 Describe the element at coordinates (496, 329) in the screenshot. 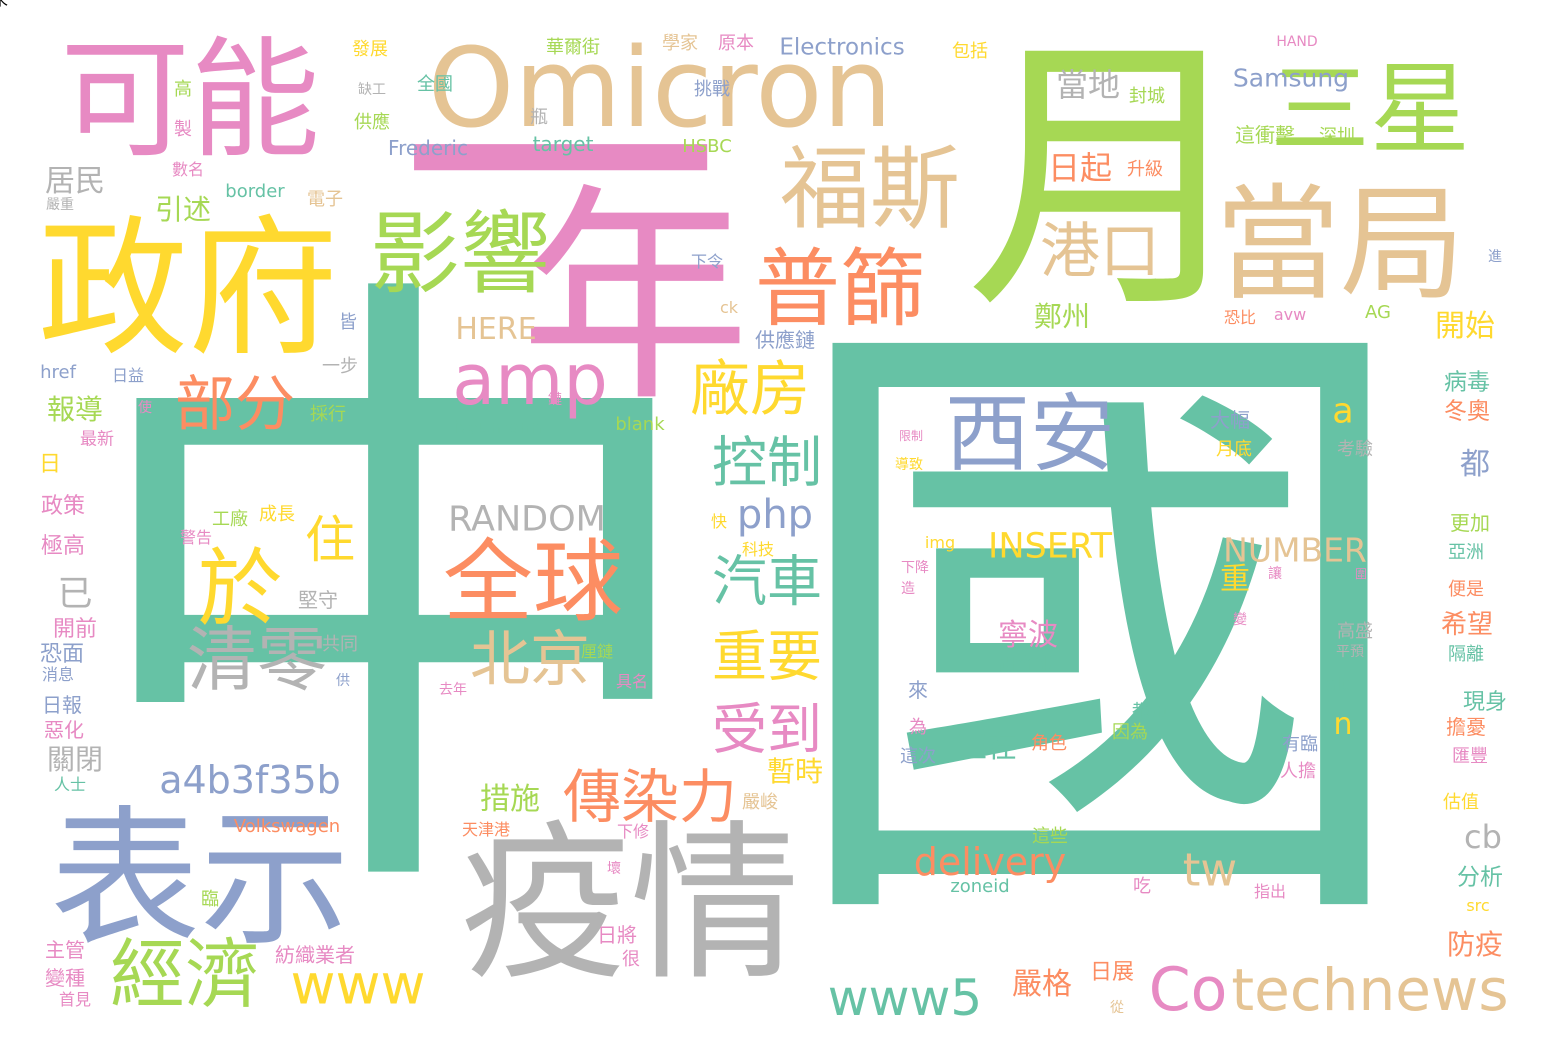

I see `cloud-word: HERE` at that location.